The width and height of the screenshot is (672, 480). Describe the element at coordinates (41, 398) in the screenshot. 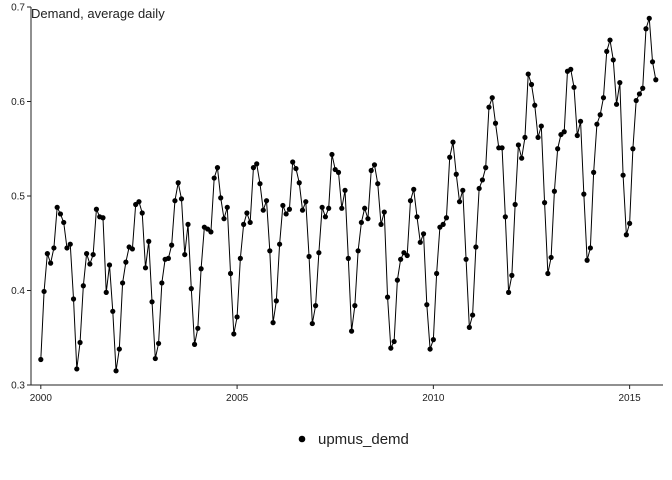

I see `x-tick-label: 2000` at that location.